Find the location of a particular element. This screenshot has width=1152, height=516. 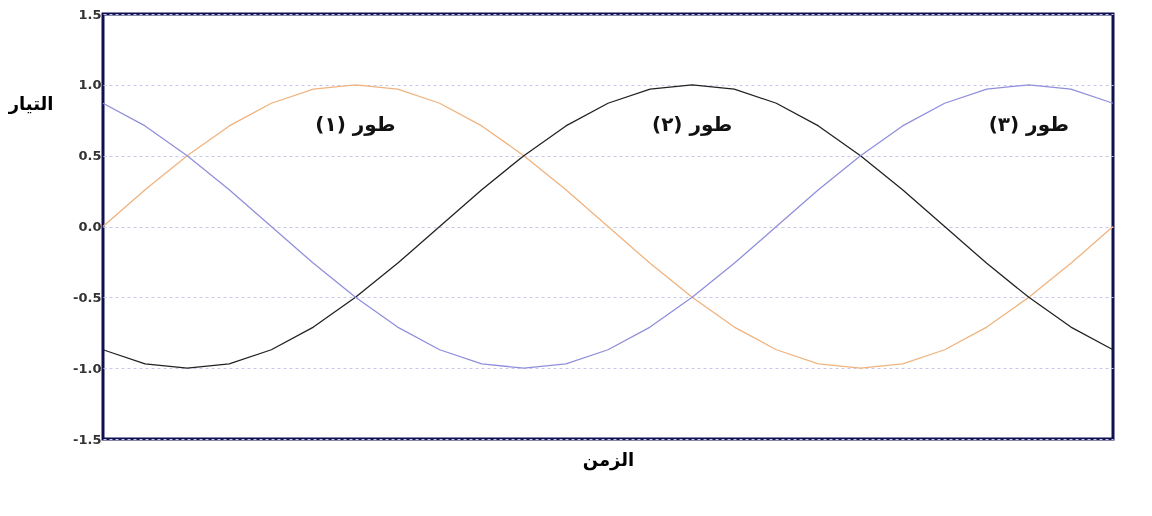

y-tick-label: 0.5 is located at coordinates (90, 156).